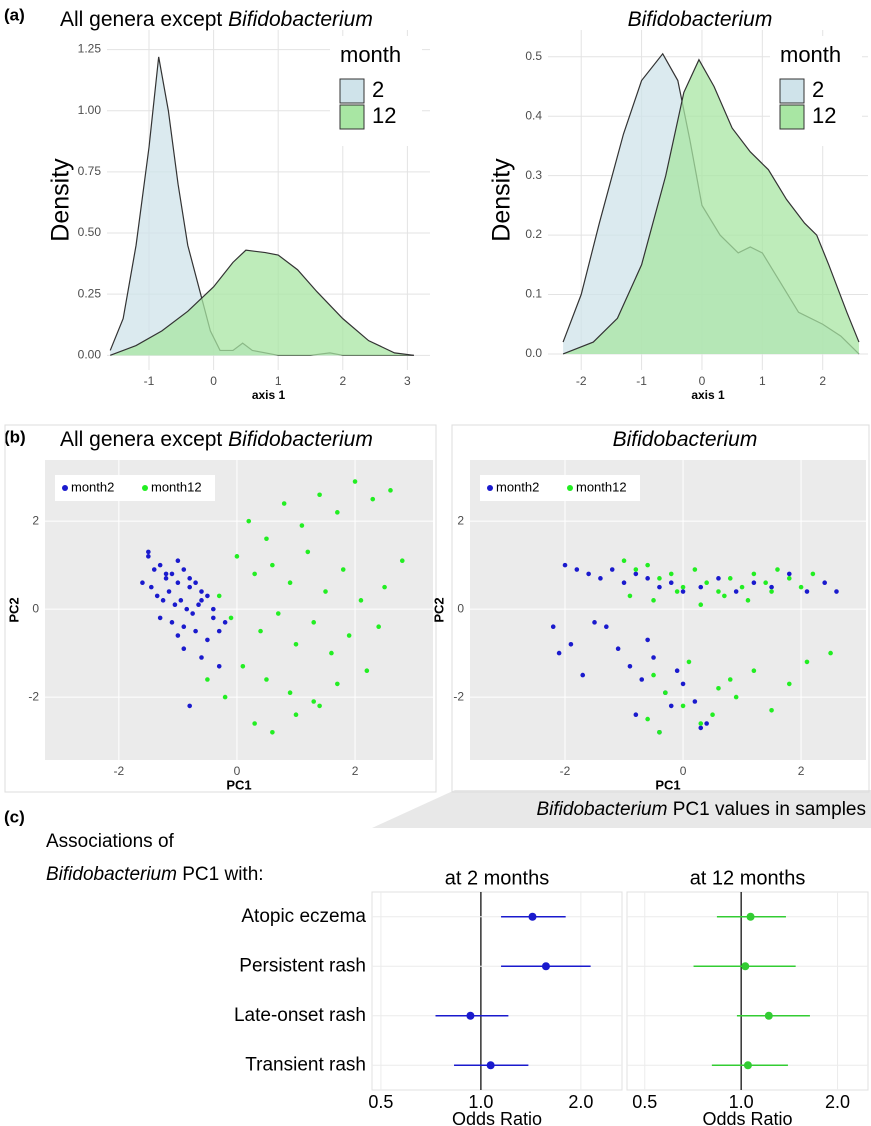 The image size is (871, 1126). I want to click on strip-label: at 12 months, so click(748, 878).